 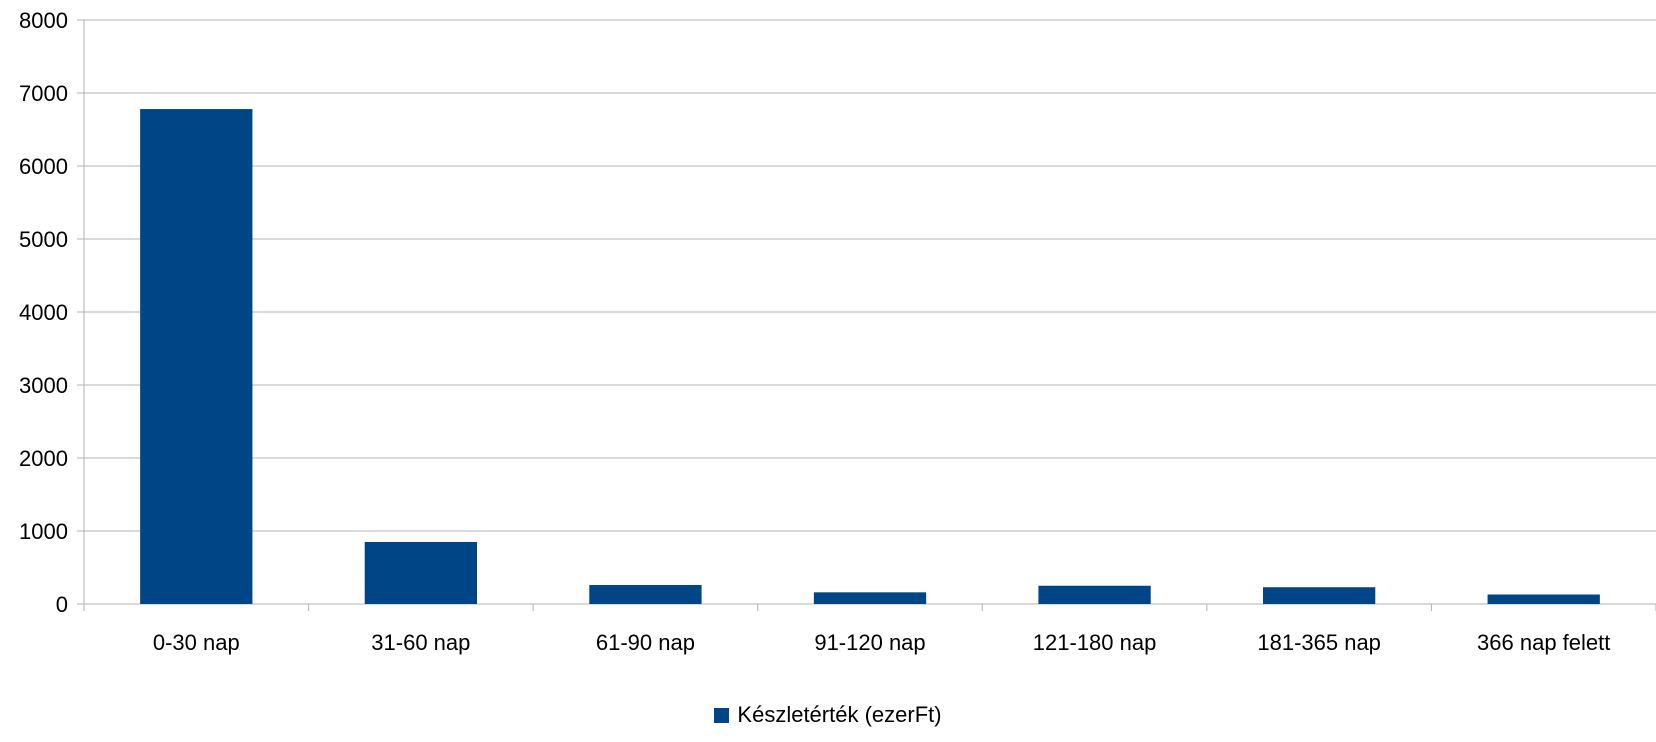 What do you see at coordinates (43, 531) in the screenshot?
I see `y-tick-label: 1000` at bounding box center [43, 531].